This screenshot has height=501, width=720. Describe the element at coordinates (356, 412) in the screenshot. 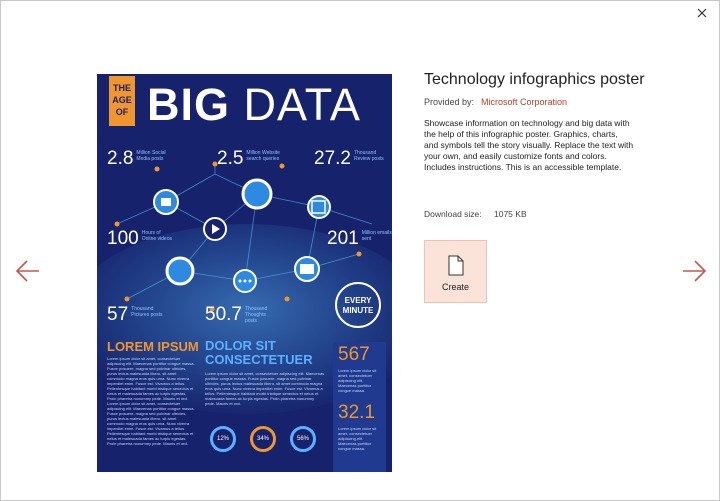

I see `side-number-2: 32.1` at that location.